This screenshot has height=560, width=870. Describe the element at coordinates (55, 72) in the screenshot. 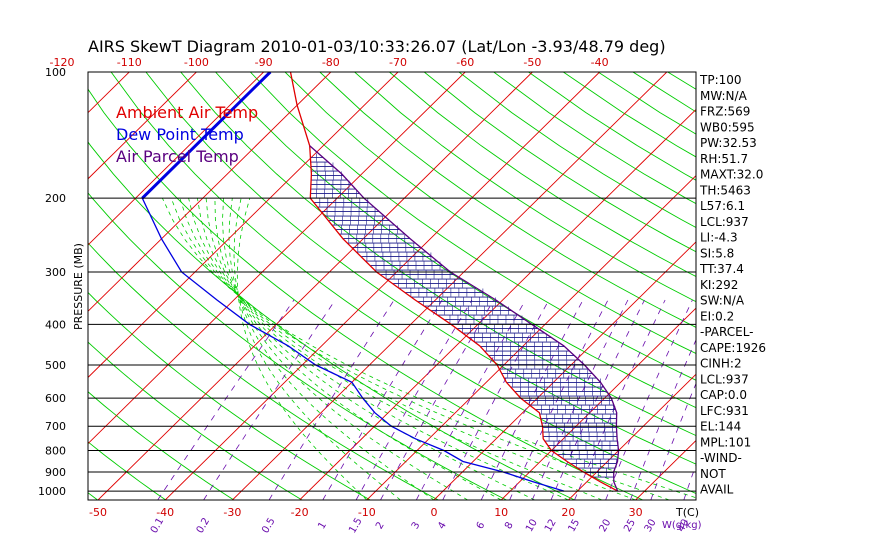

I see `pressure-tick-label: 100` at that location.